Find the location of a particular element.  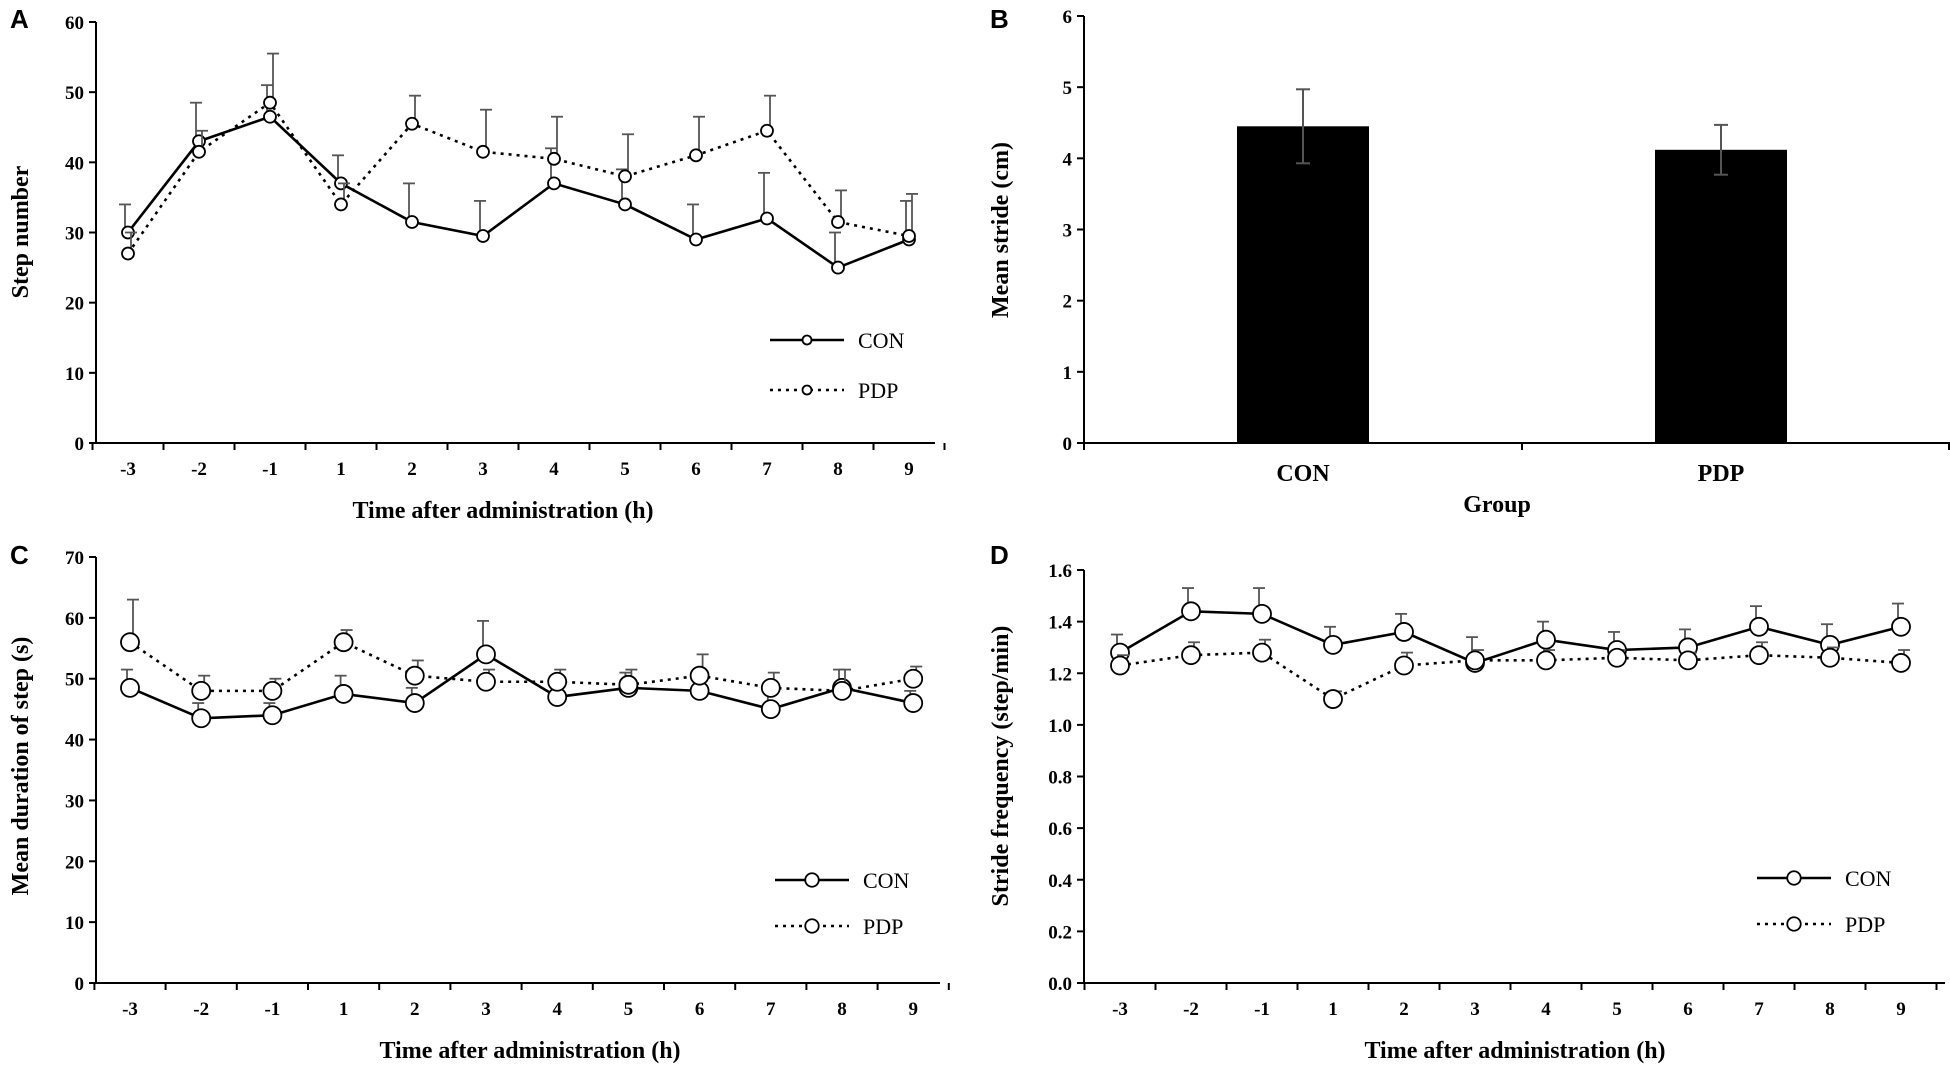

y-tick-label: 1 is located at coordinates (1068, 373).